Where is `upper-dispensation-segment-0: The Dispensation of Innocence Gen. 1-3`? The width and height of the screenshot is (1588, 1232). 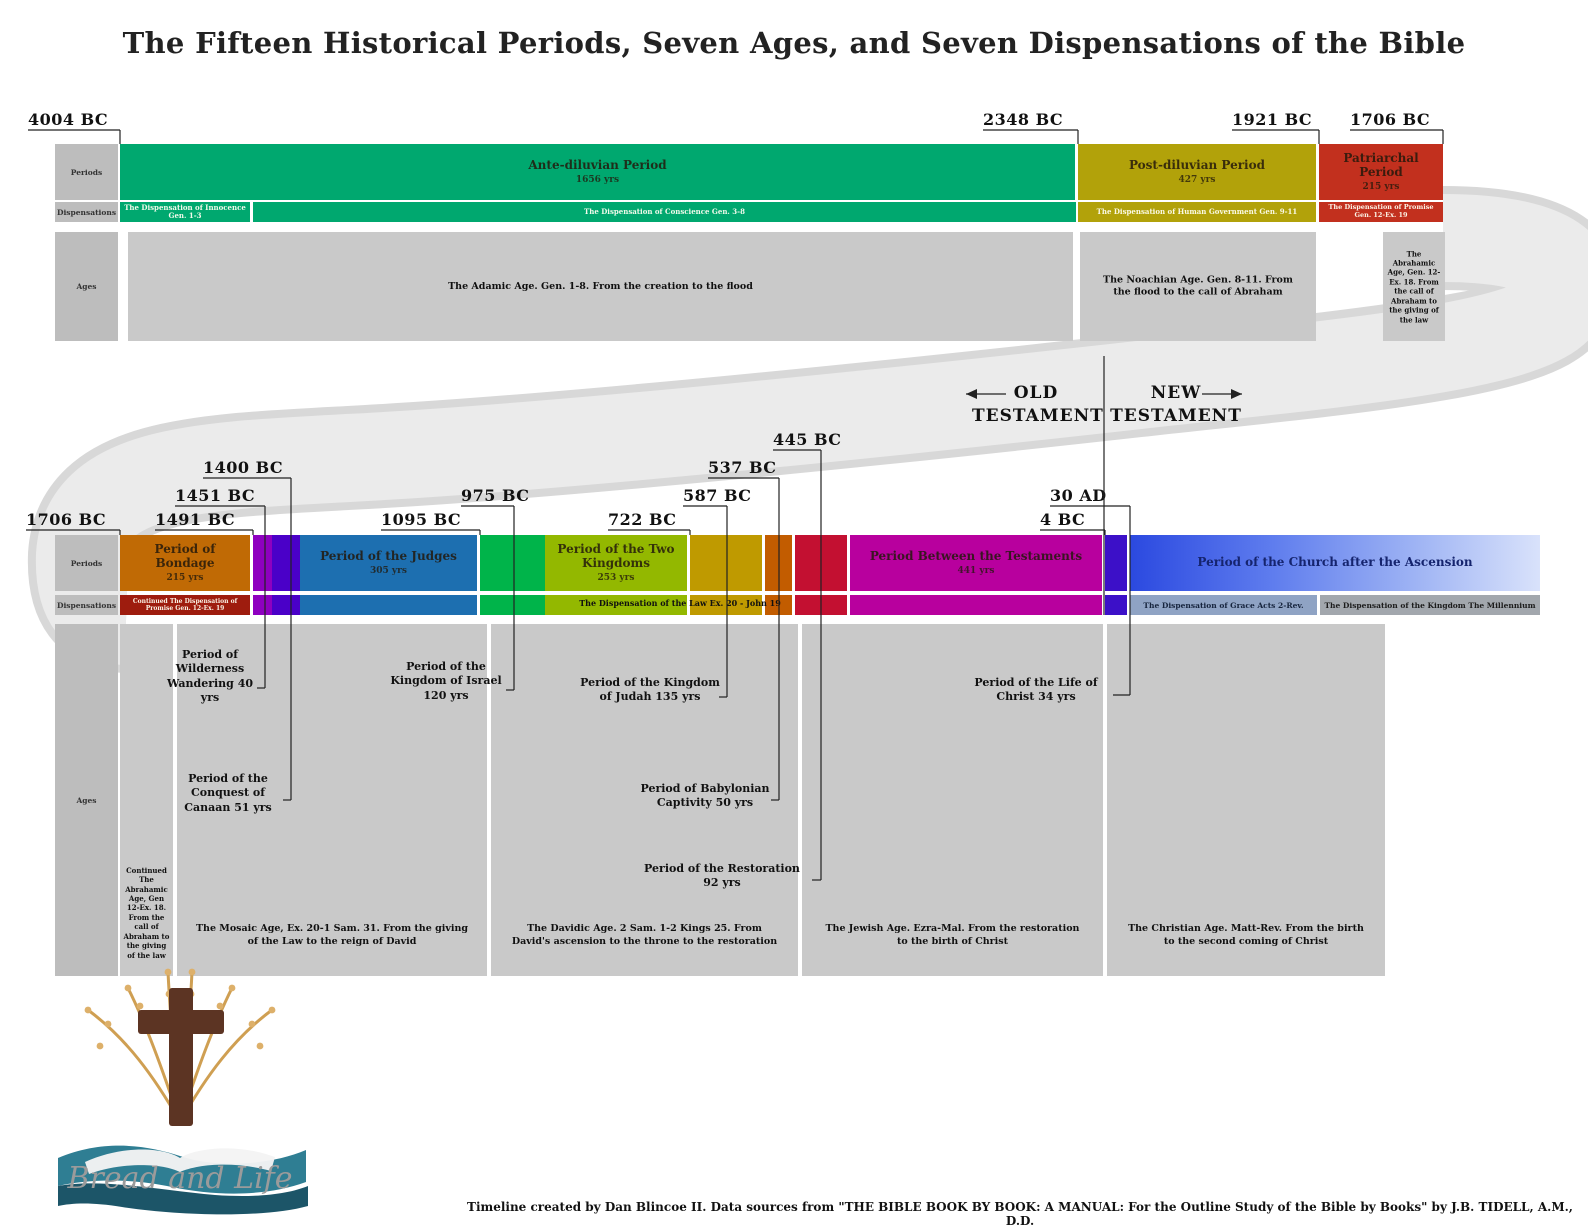
upper-dispensation-segment-0: The Dispensation of Innocence Gen. 1-3 is located at coordinates (185, 212).